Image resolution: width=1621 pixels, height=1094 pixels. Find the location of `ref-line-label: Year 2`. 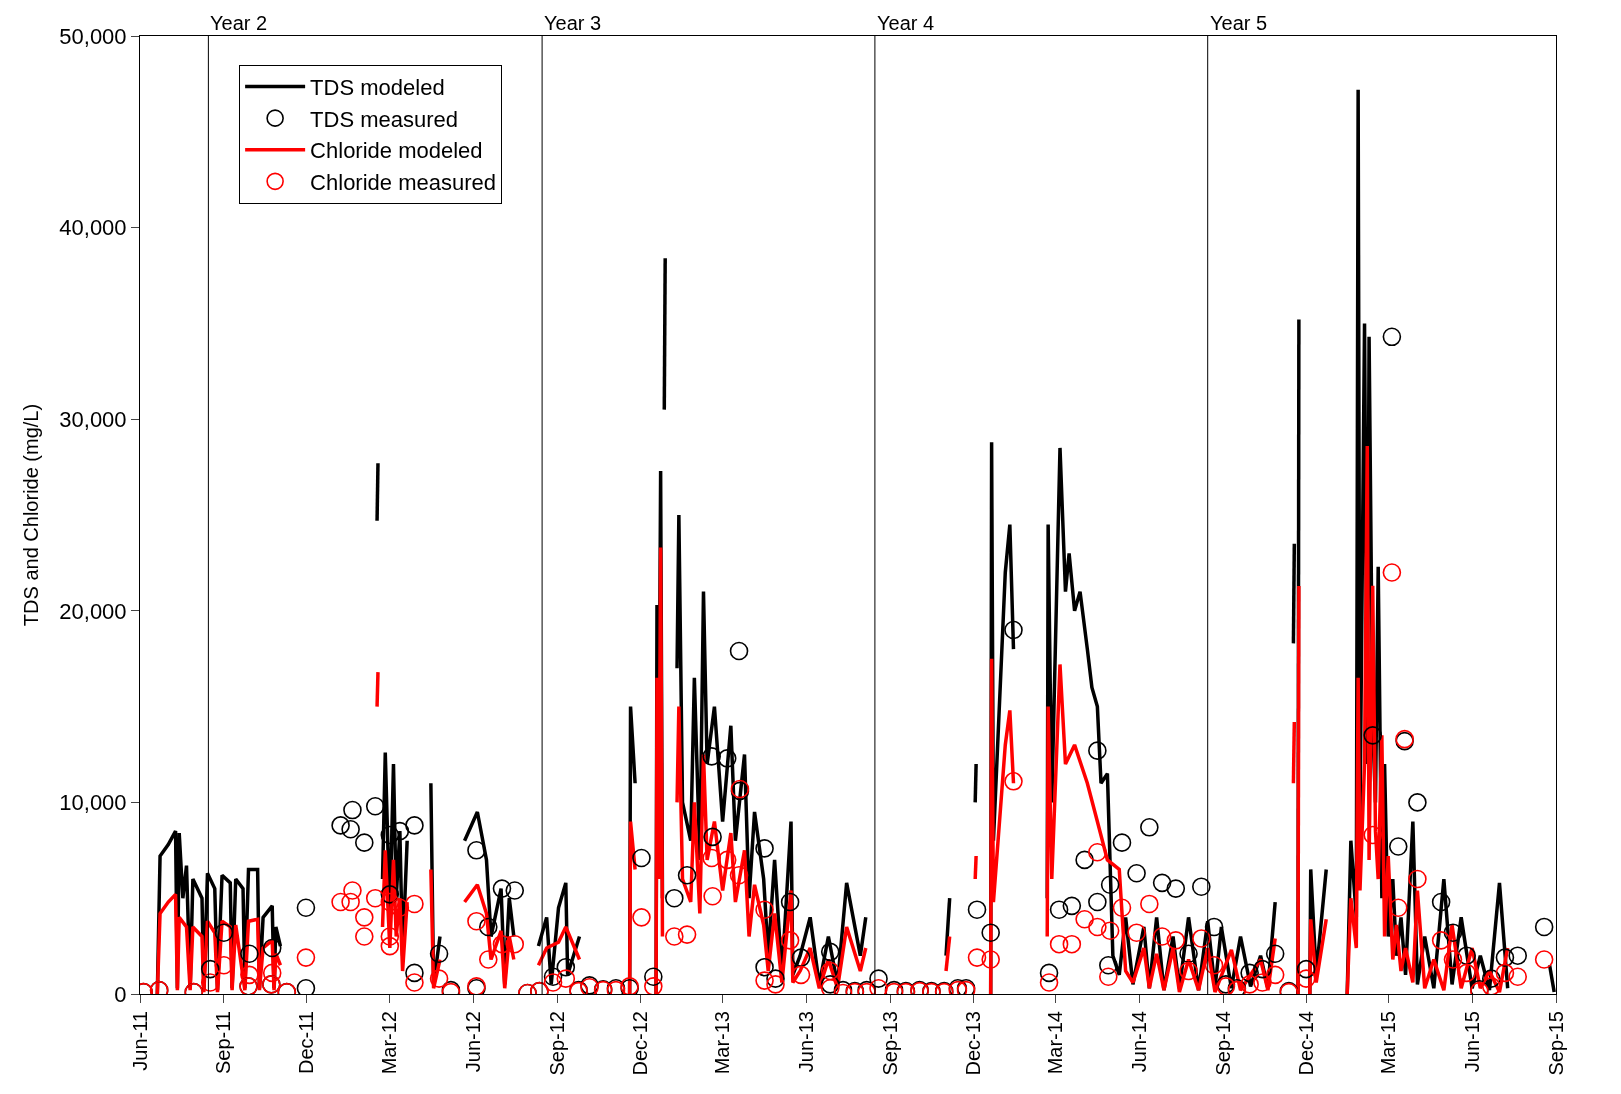

ref-line-label: Year 2 is located at coordinates (239, 23).